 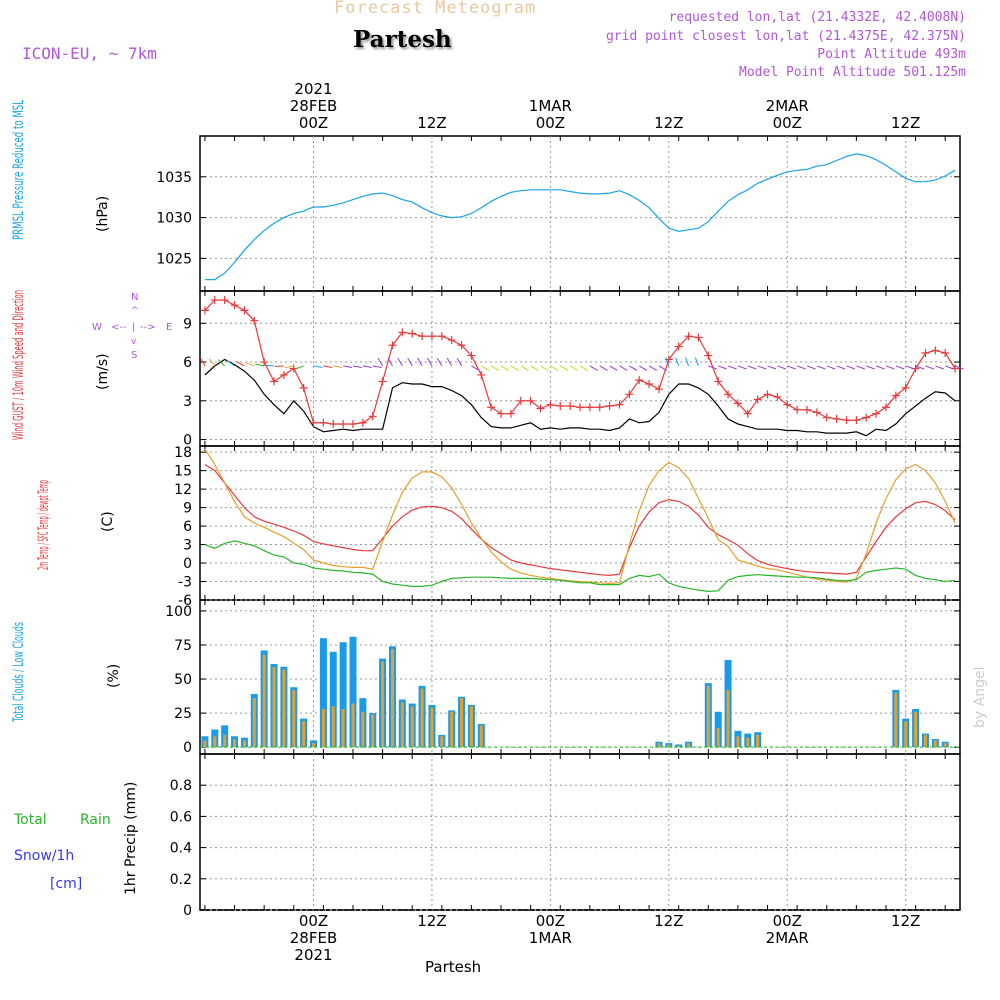 I want to click on y-tick-label: 0.2, so click(x=181, y=880).